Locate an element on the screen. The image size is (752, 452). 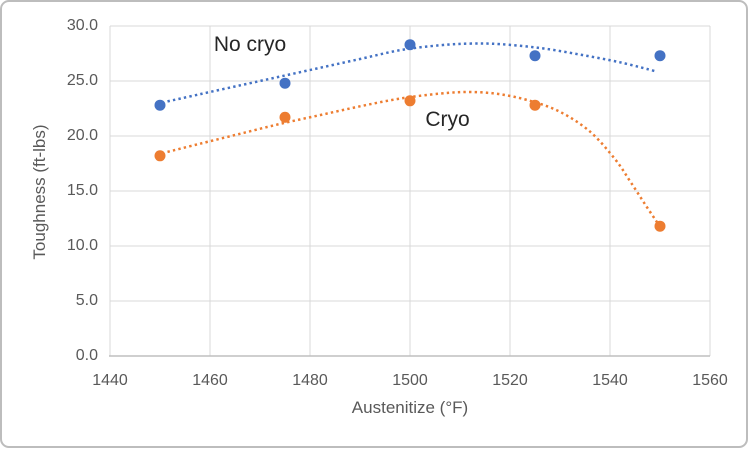
series-label-cryo: Cryo is located at coordinates (447, 119).